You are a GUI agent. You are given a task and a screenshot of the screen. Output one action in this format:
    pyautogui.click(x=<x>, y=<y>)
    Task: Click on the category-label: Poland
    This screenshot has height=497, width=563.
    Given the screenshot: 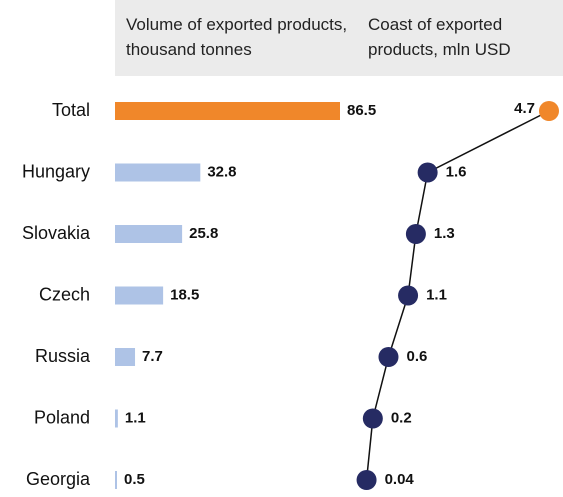 What is the action you would take?
    pyautogui.click(x=62, y=417)
    